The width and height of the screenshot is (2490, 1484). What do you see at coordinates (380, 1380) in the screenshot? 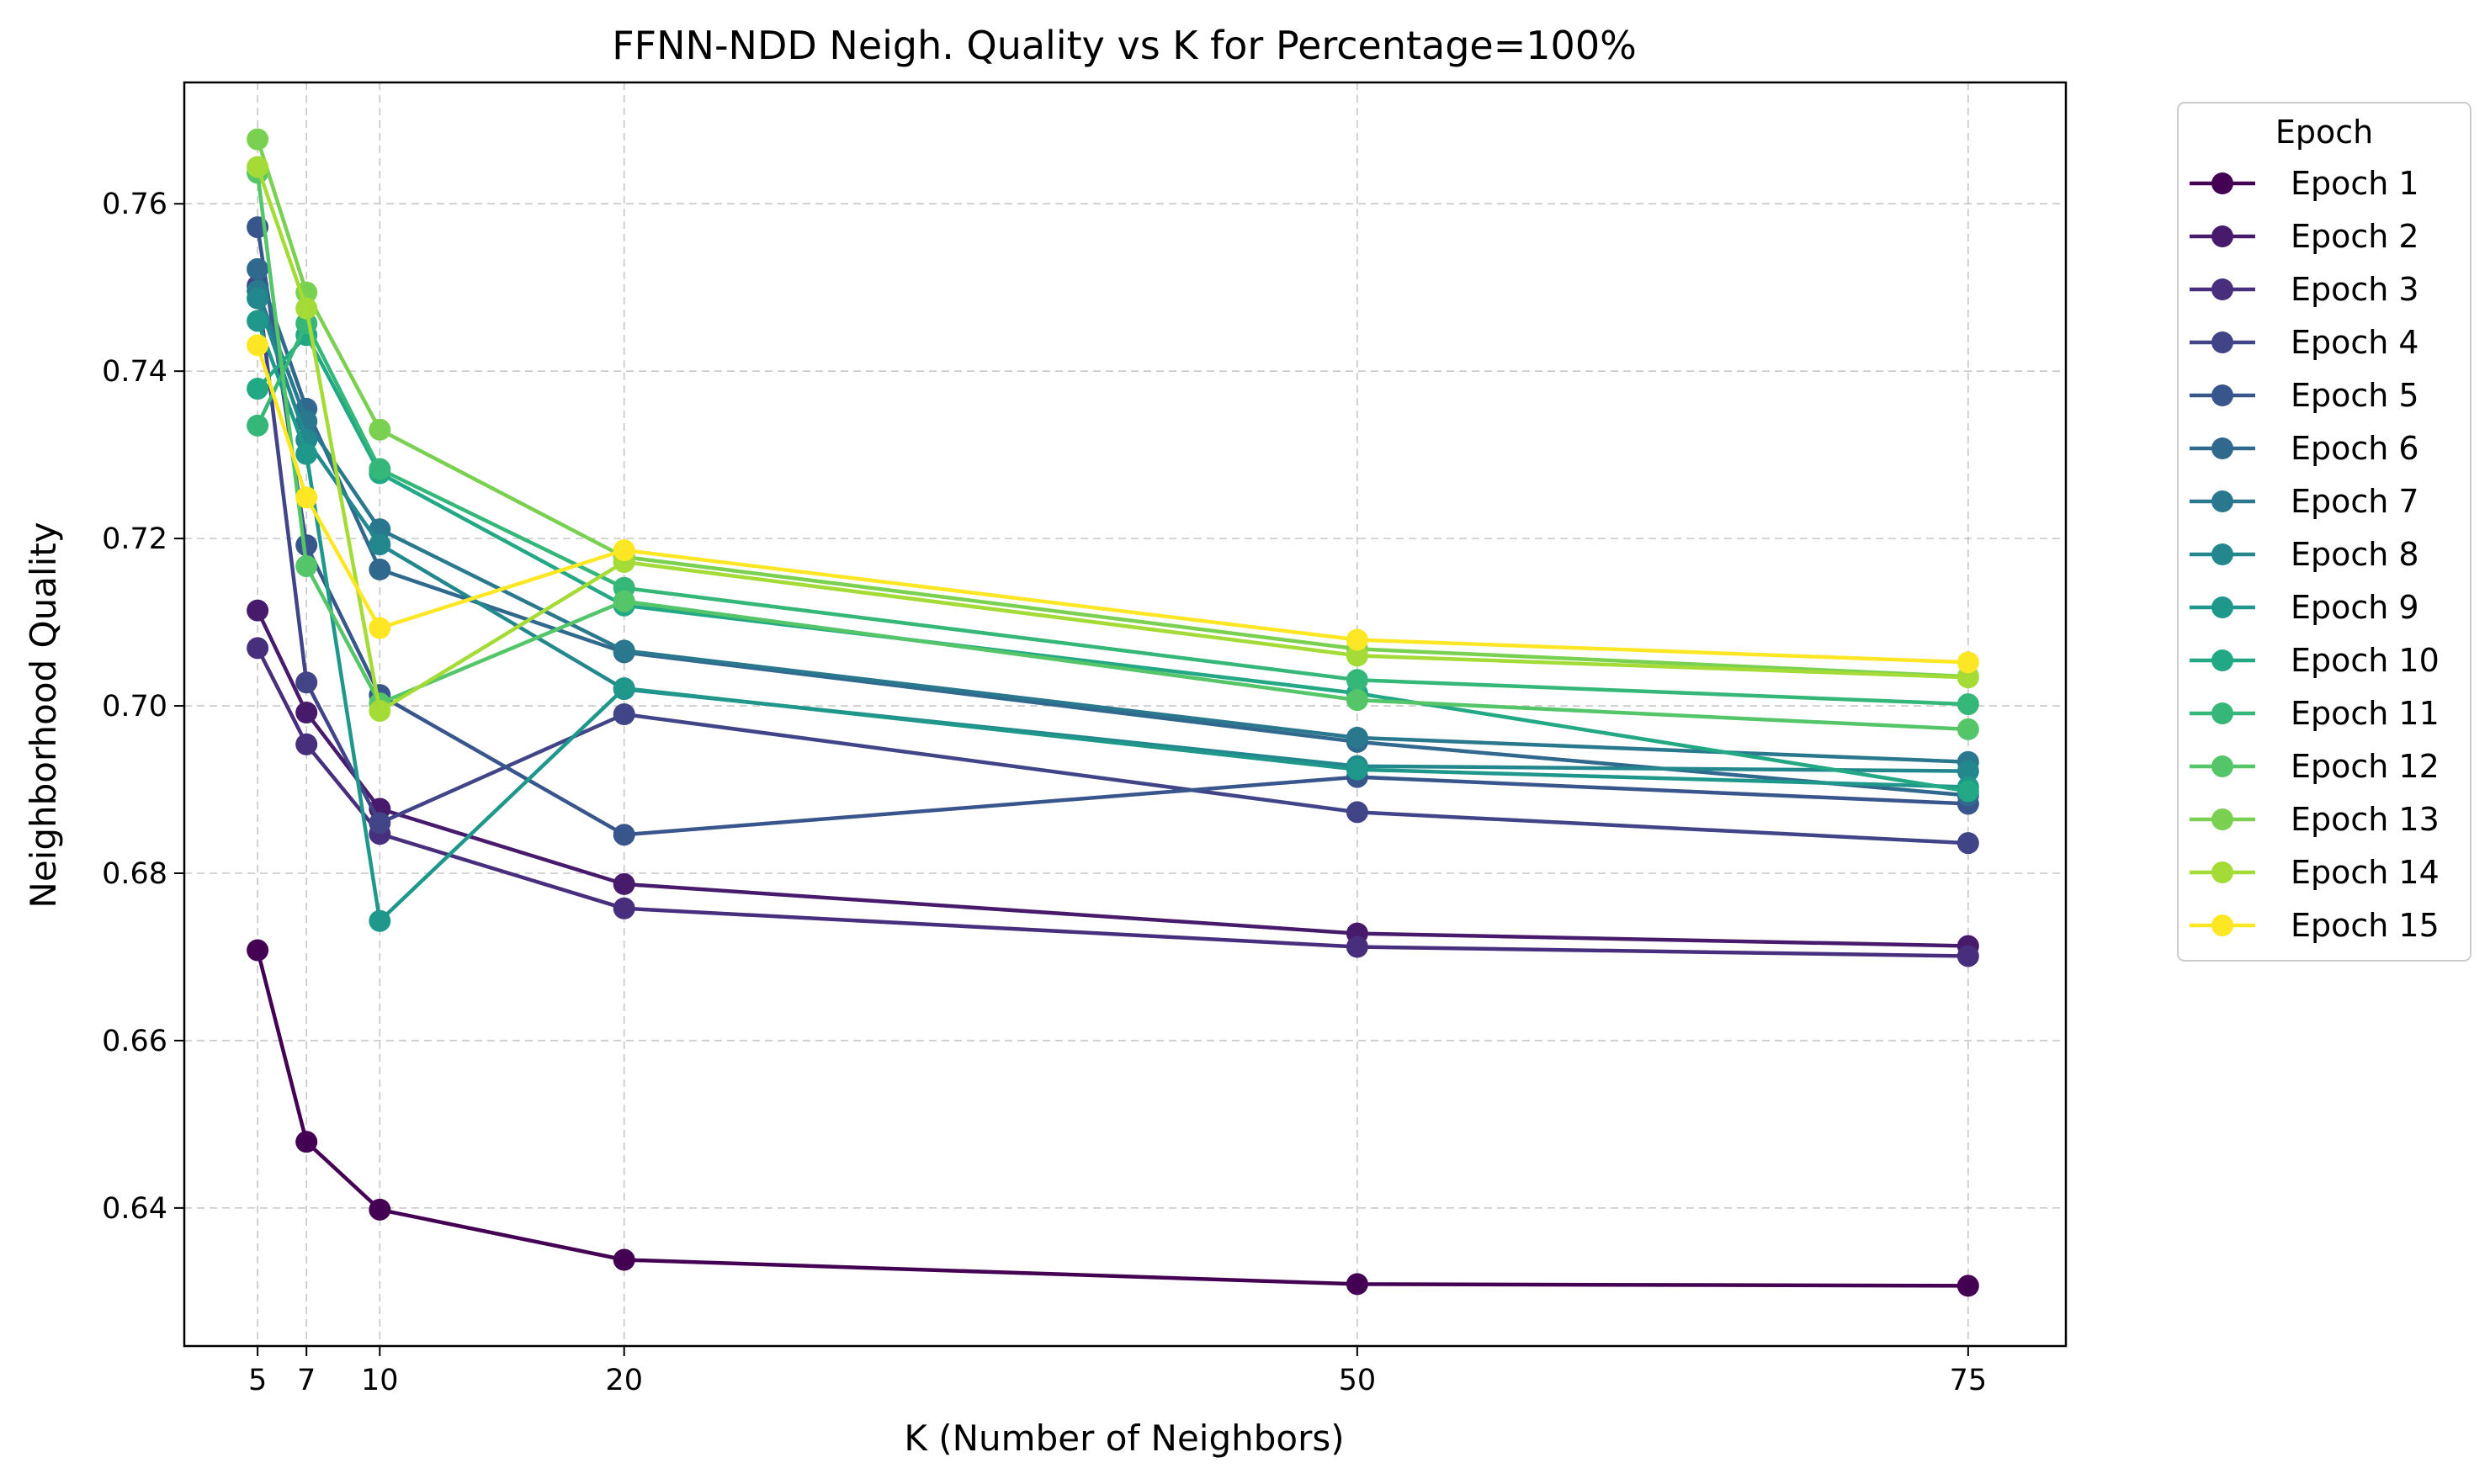
I see `x-tick-label: 10` at bounding box center [380, 1380].